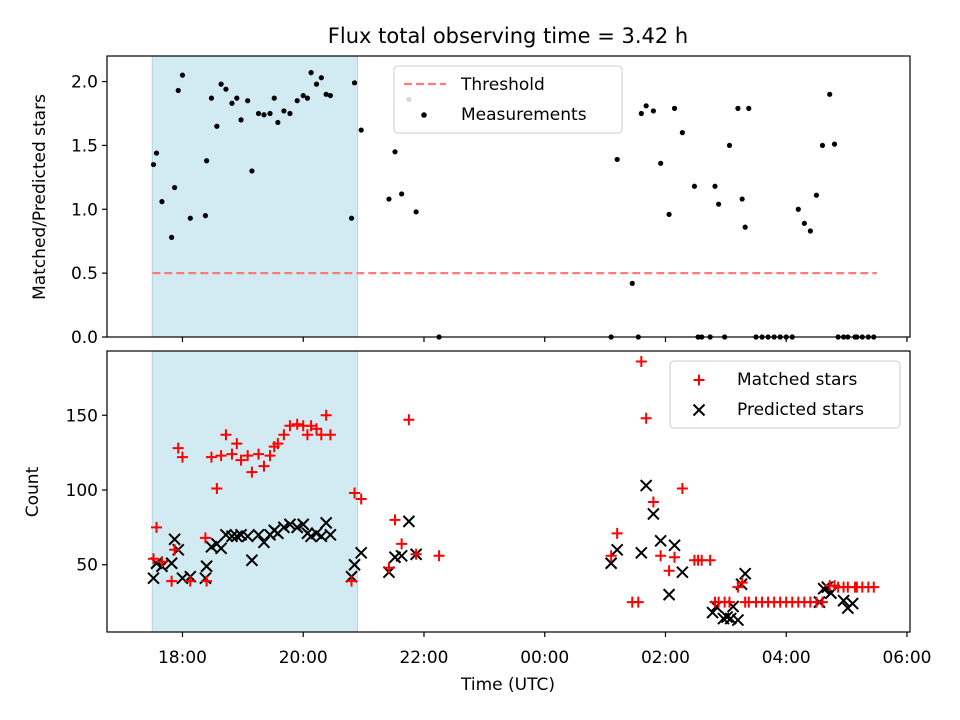 The image size is (960, 720). What do you see at coordinates (507, 685) in the screenshot?
I see `bottom-xlabel: Time (UTC)` at bounding box center [507, 685].